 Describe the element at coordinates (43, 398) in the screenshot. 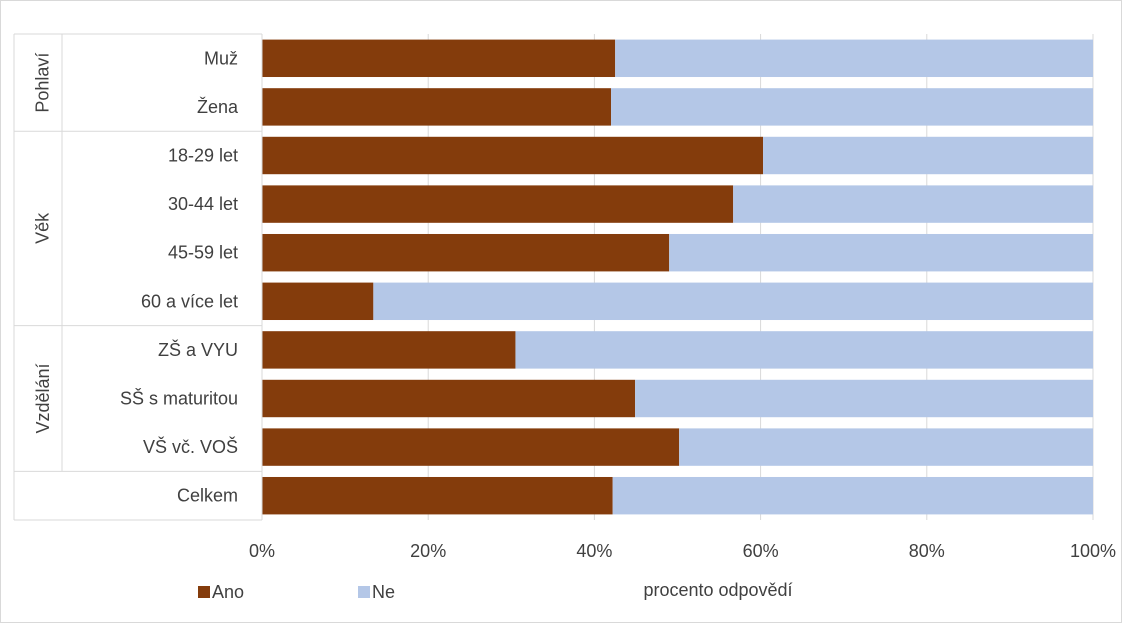

I see `group-label: Vzdělání` at that location.